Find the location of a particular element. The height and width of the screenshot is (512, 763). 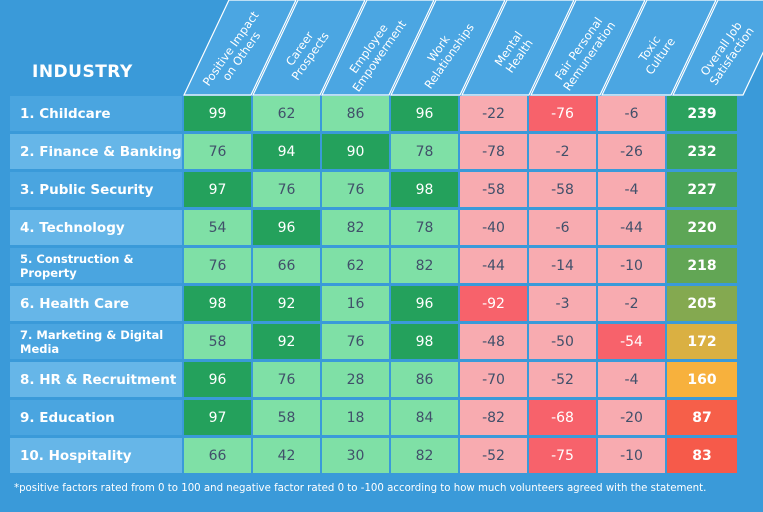

data-cell: -68 is located at coordinates (562, 417).